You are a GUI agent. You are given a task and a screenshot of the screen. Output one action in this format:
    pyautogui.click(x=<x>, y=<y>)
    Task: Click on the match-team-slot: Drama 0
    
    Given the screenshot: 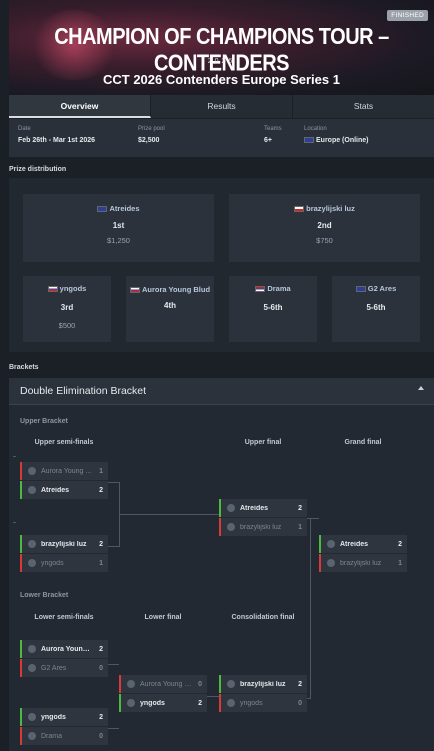 What is the action you would take?
    pyautogui.click(x=64, y=736)
    